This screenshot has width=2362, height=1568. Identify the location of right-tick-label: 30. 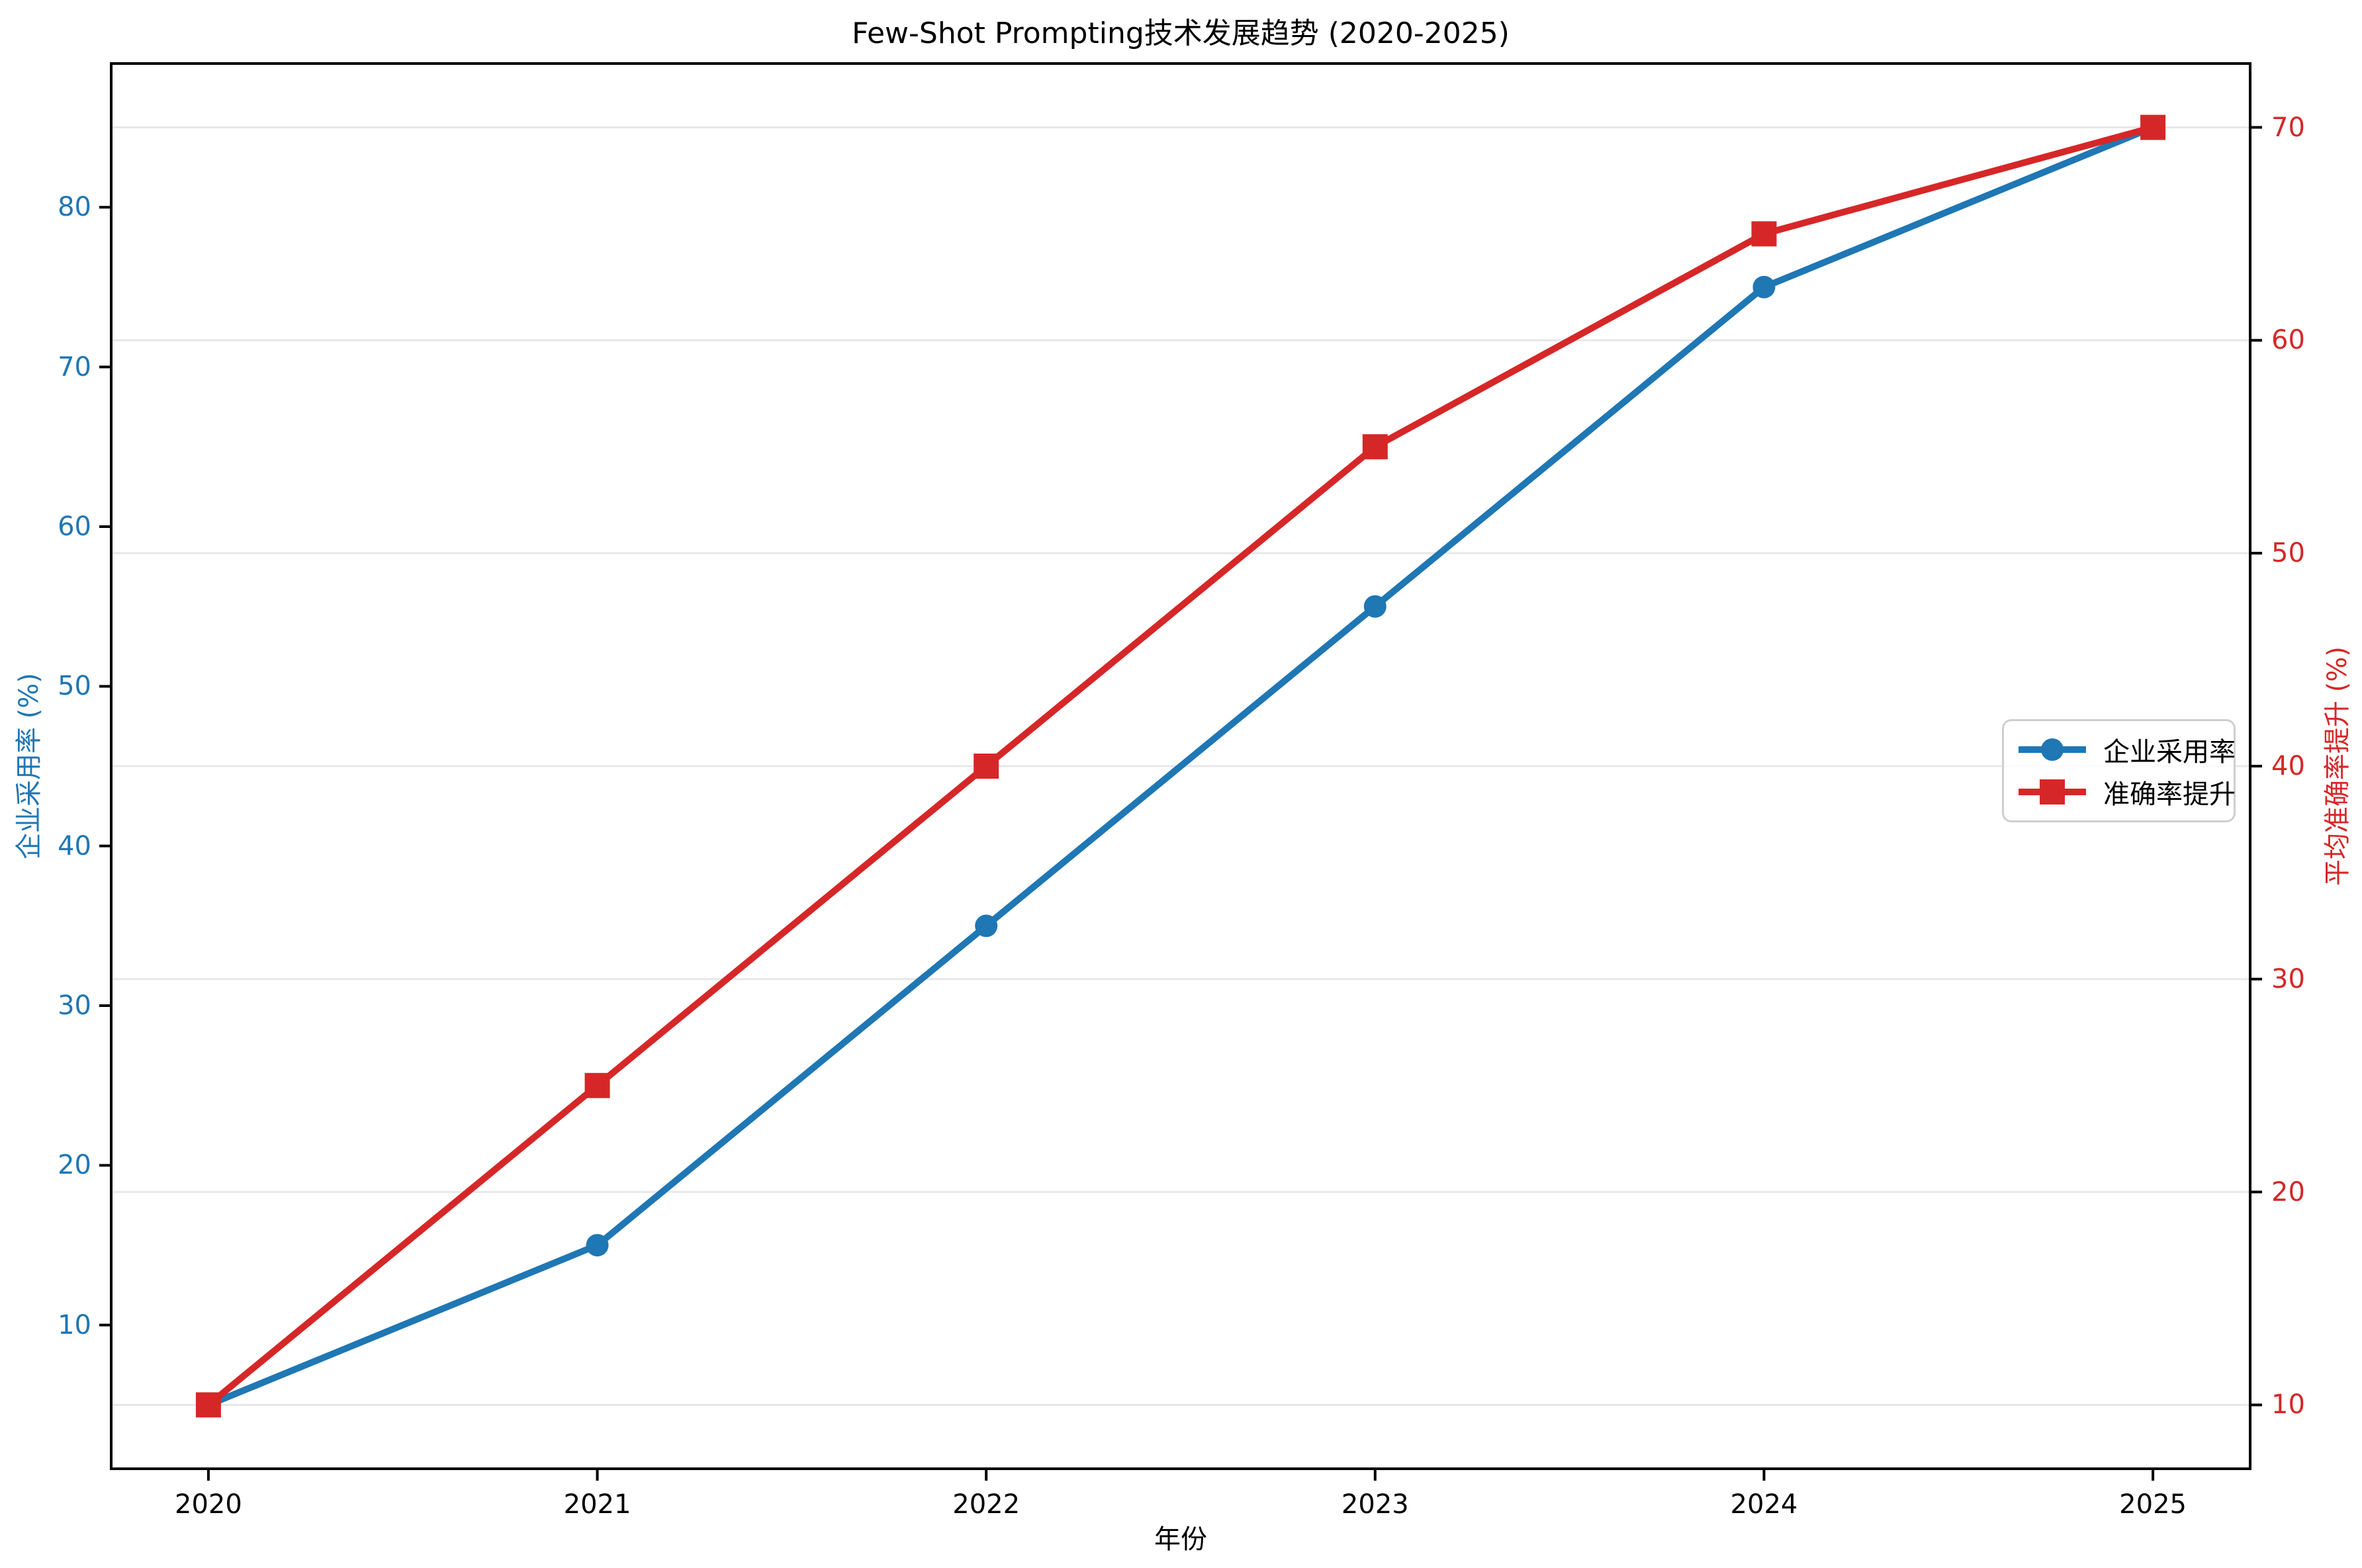
(2288, 979).